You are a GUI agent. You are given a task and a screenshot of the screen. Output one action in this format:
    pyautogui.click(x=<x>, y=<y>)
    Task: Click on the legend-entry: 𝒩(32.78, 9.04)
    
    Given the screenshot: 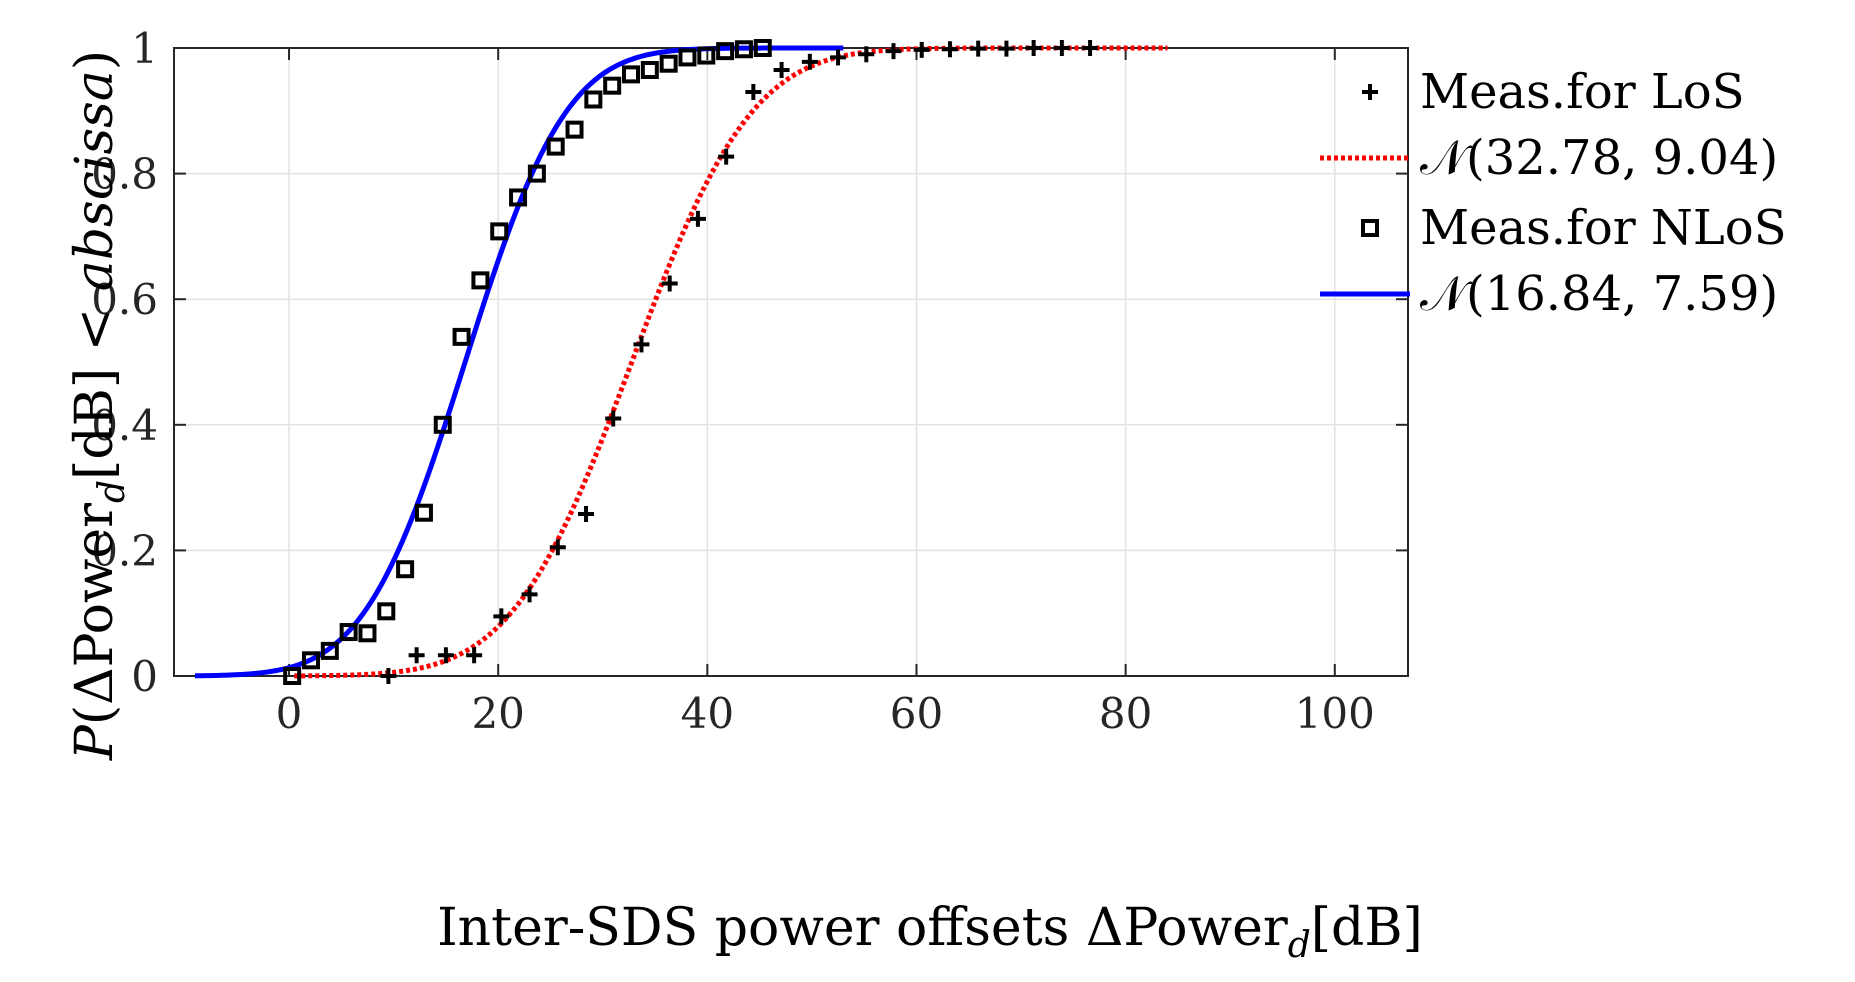 What is the action you would take?
    pyautogui.click(x=1549, y=158)
    